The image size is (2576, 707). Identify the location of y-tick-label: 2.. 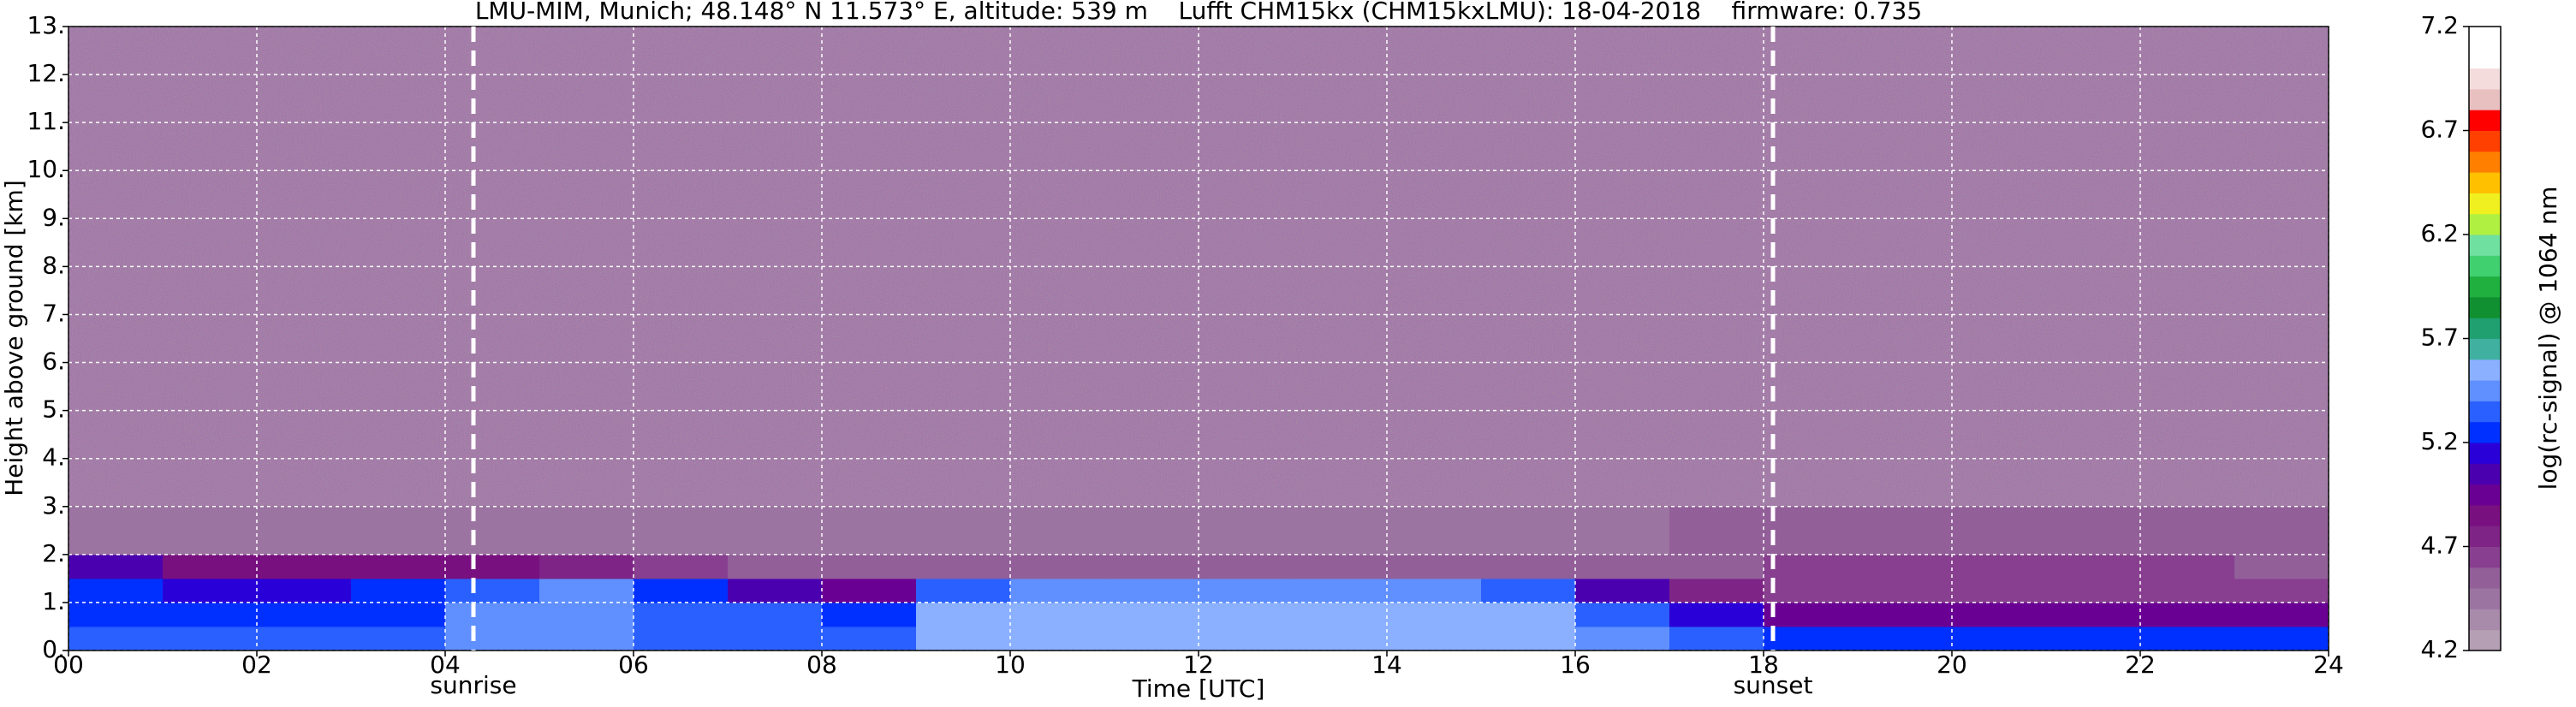
(54, 553).